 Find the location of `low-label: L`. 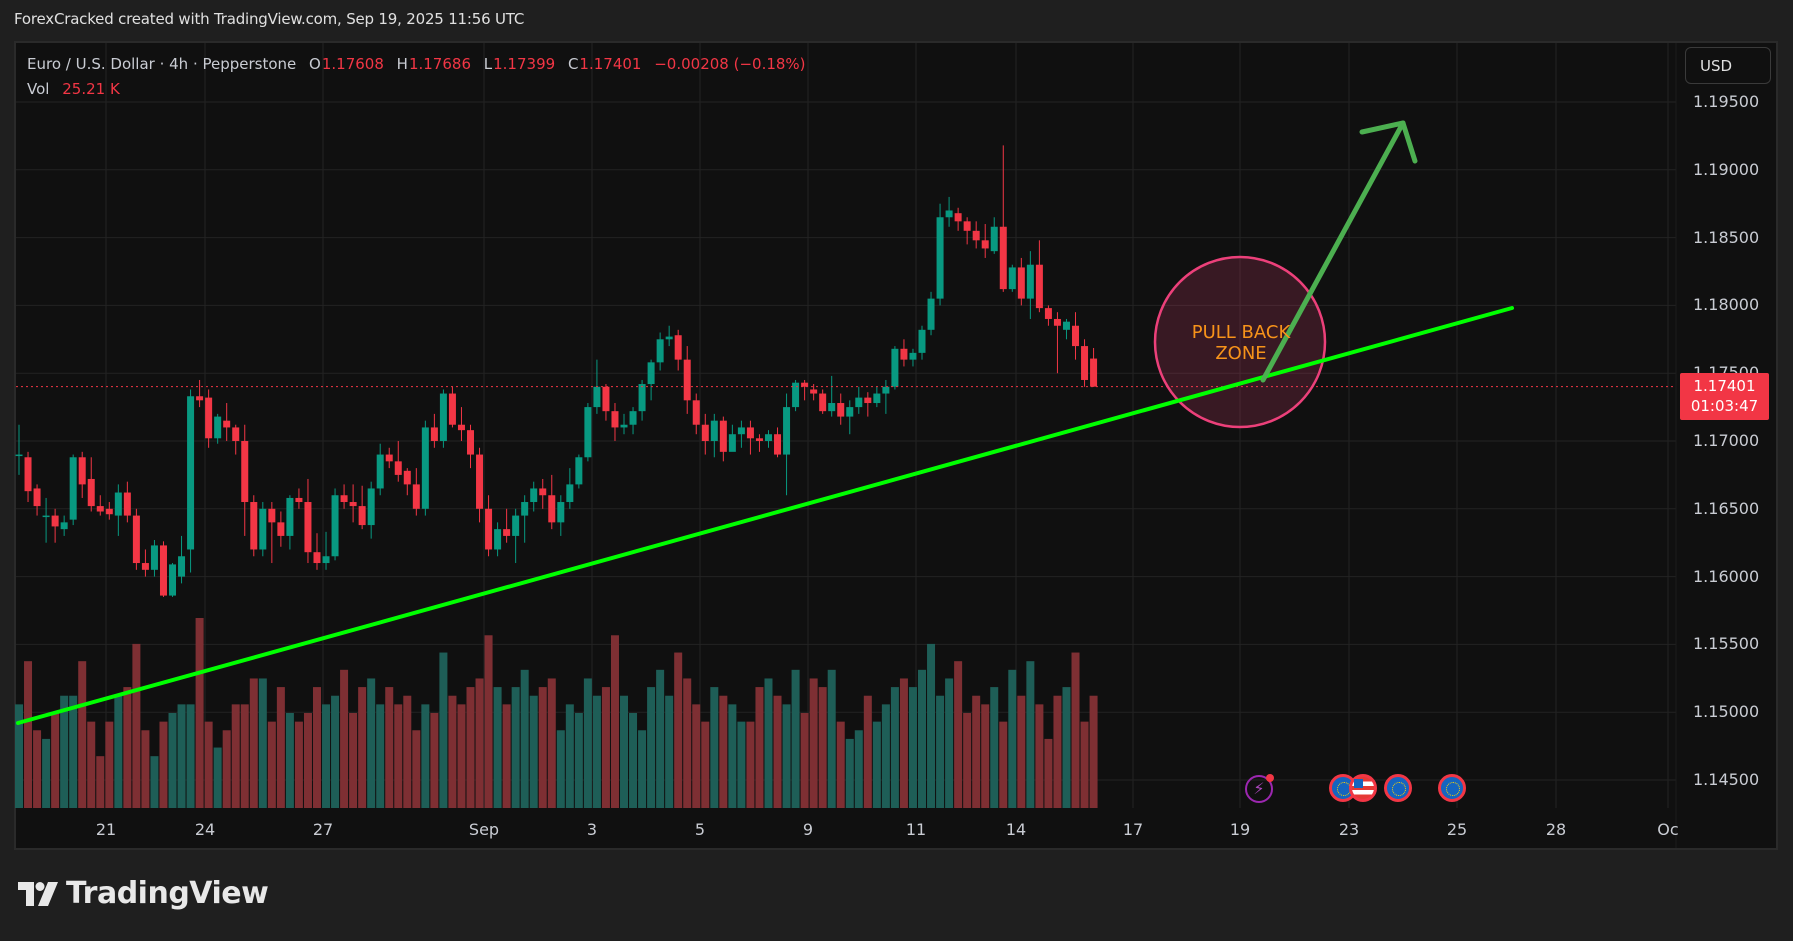

low-label: L is located at coordinates (488, 64).